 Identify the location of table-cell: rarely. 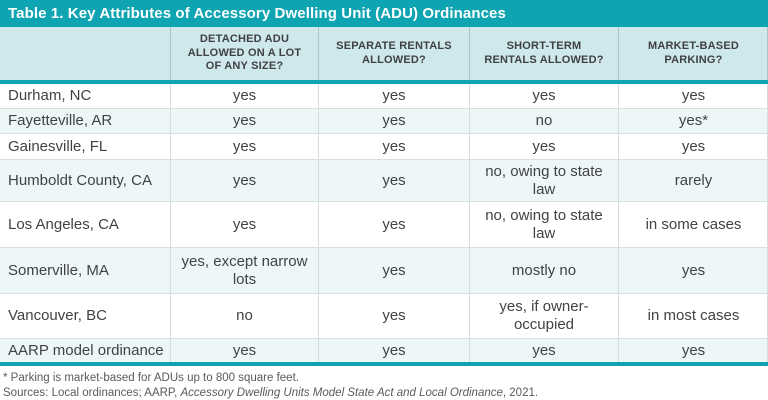
(693, 180).